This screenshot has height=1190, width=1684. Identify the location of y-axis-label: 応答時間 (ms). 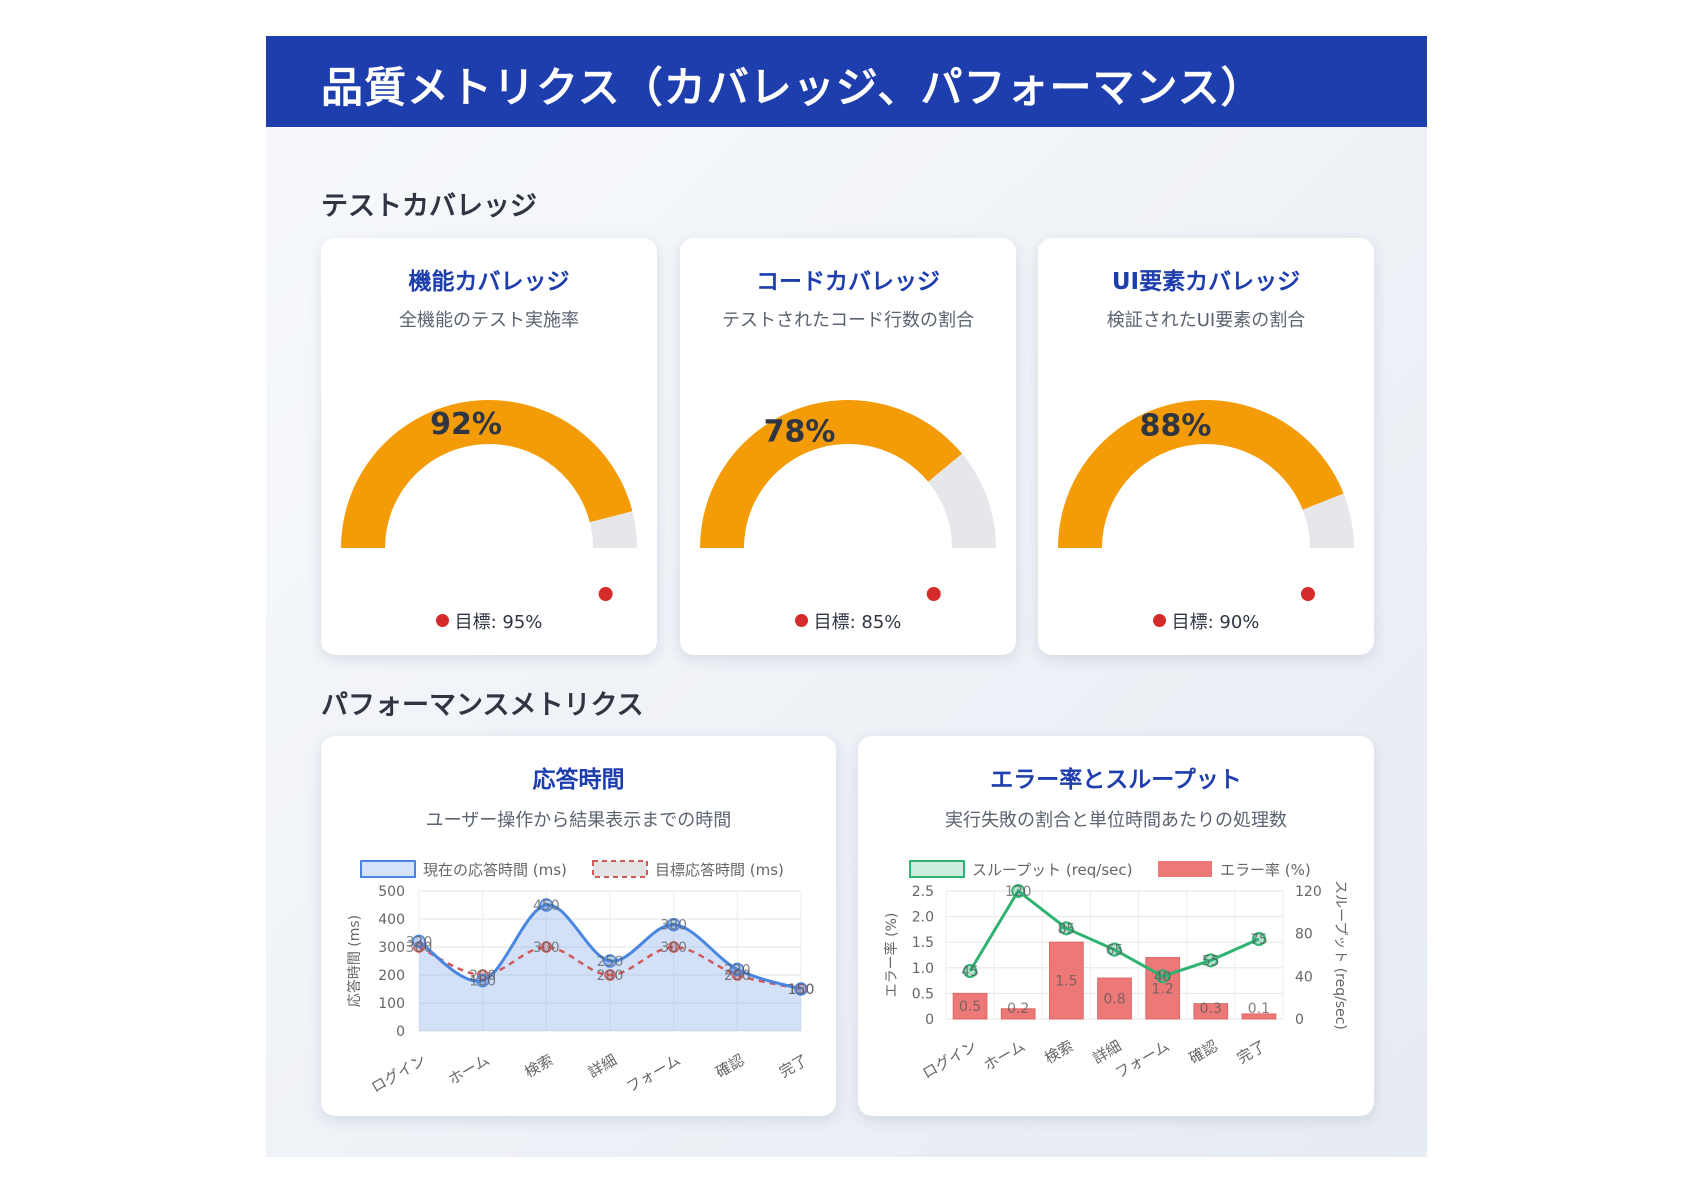
(354, 961).